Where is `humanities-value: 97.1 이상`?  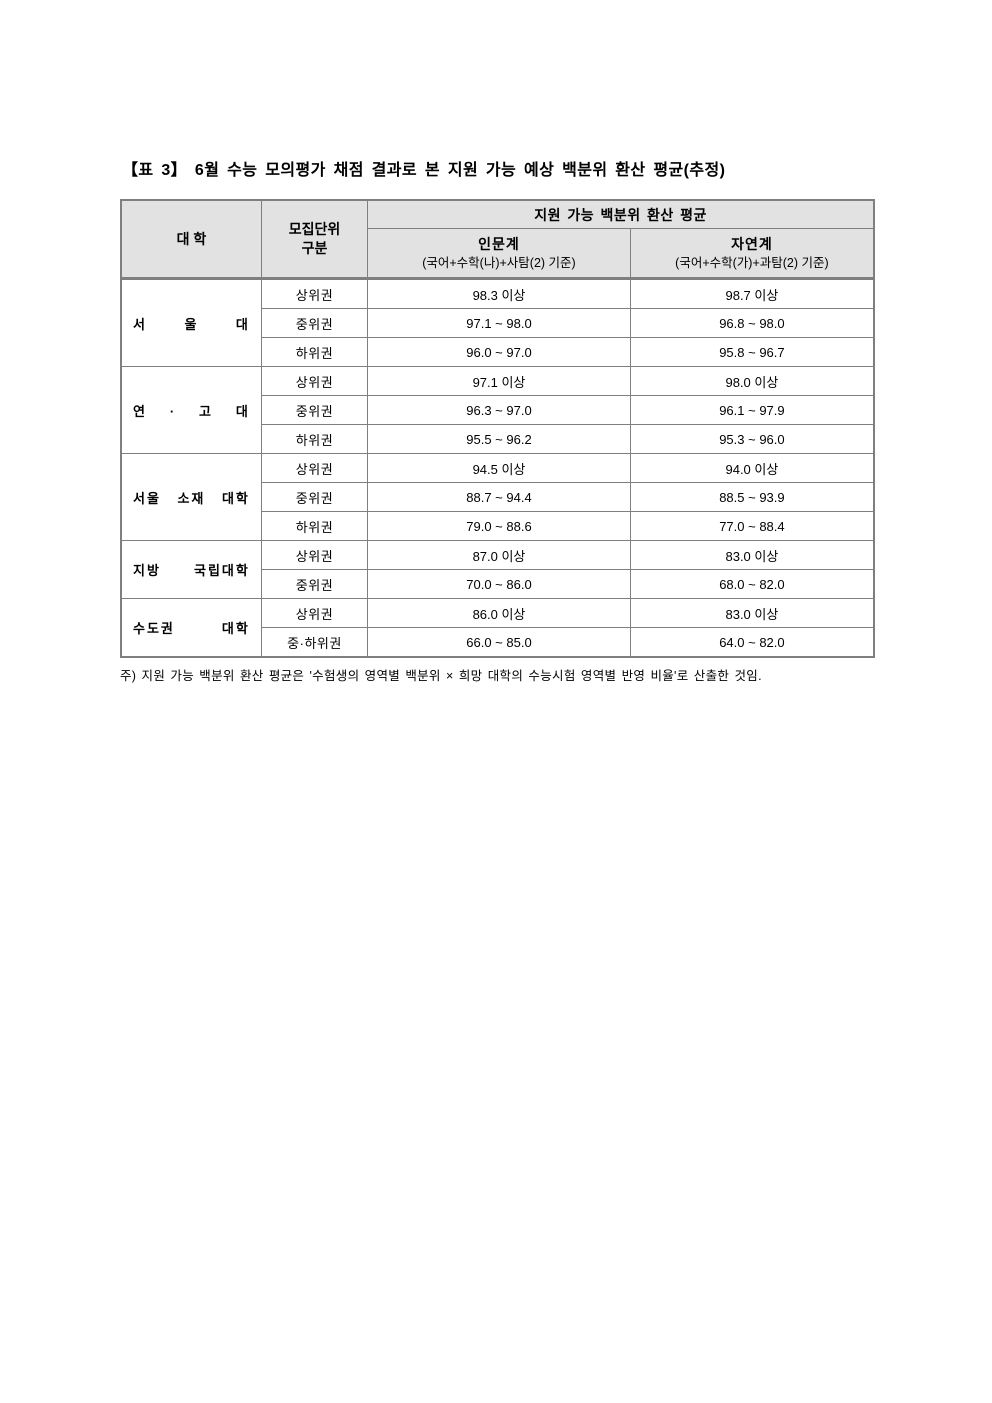 humanities-value: 97.1 이상 is located at coordinates (499, 381).